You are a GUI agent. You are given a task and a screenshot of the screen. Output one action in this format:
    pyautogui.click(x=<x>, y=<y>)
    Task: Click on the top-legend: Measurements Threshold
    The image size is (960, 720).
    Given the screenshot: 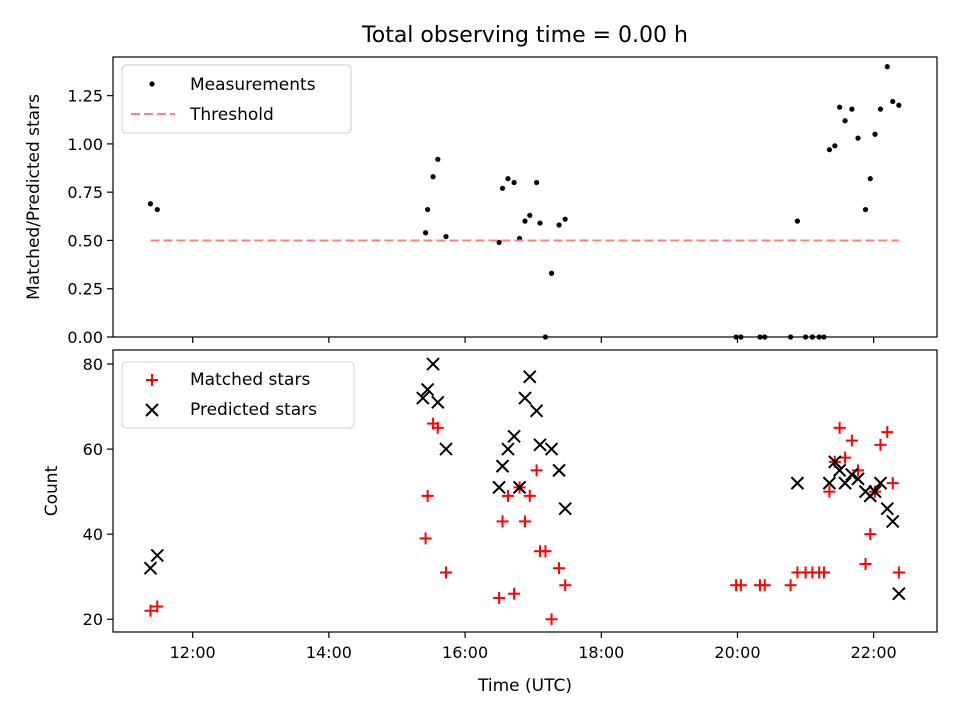 What is the action you would take?
    pyautogui.click(x=236, y=99)
    